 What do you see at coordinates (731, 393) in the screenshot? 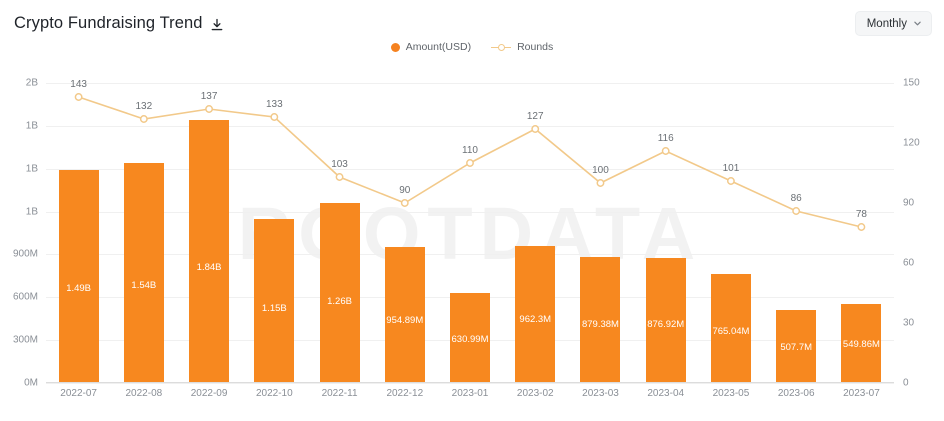
I see `x-axis-tick-label: 2023-05` at bounding box center [731, 393].